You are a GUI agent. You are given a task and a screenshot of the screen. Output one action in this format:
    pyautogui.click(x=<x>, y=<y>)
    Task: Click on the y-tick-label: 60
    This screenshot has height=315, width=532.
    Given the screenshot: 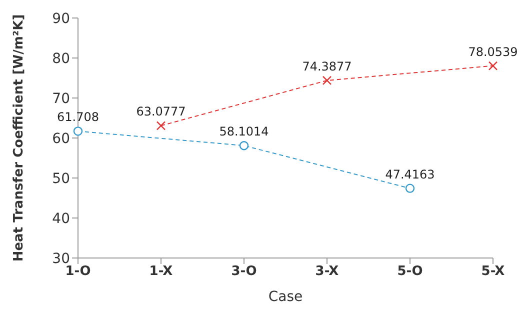 What is the action you would take?
    pyautogui.click(x=61, y=138)
    